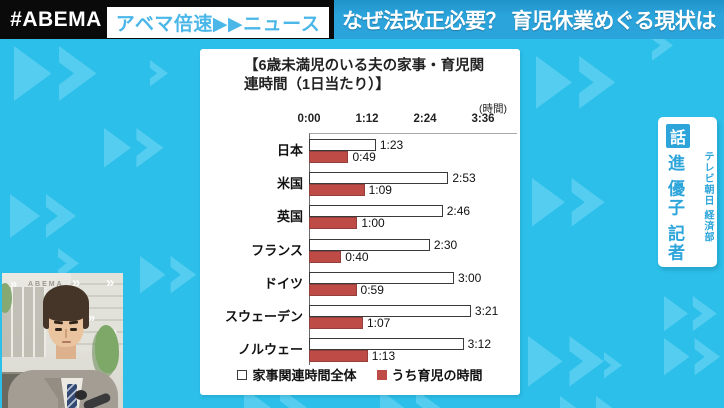 Image resolution: width=724 pixels, height=408 pixels. I want to click on abema-logo: #ABEMA, so click(56, 19).